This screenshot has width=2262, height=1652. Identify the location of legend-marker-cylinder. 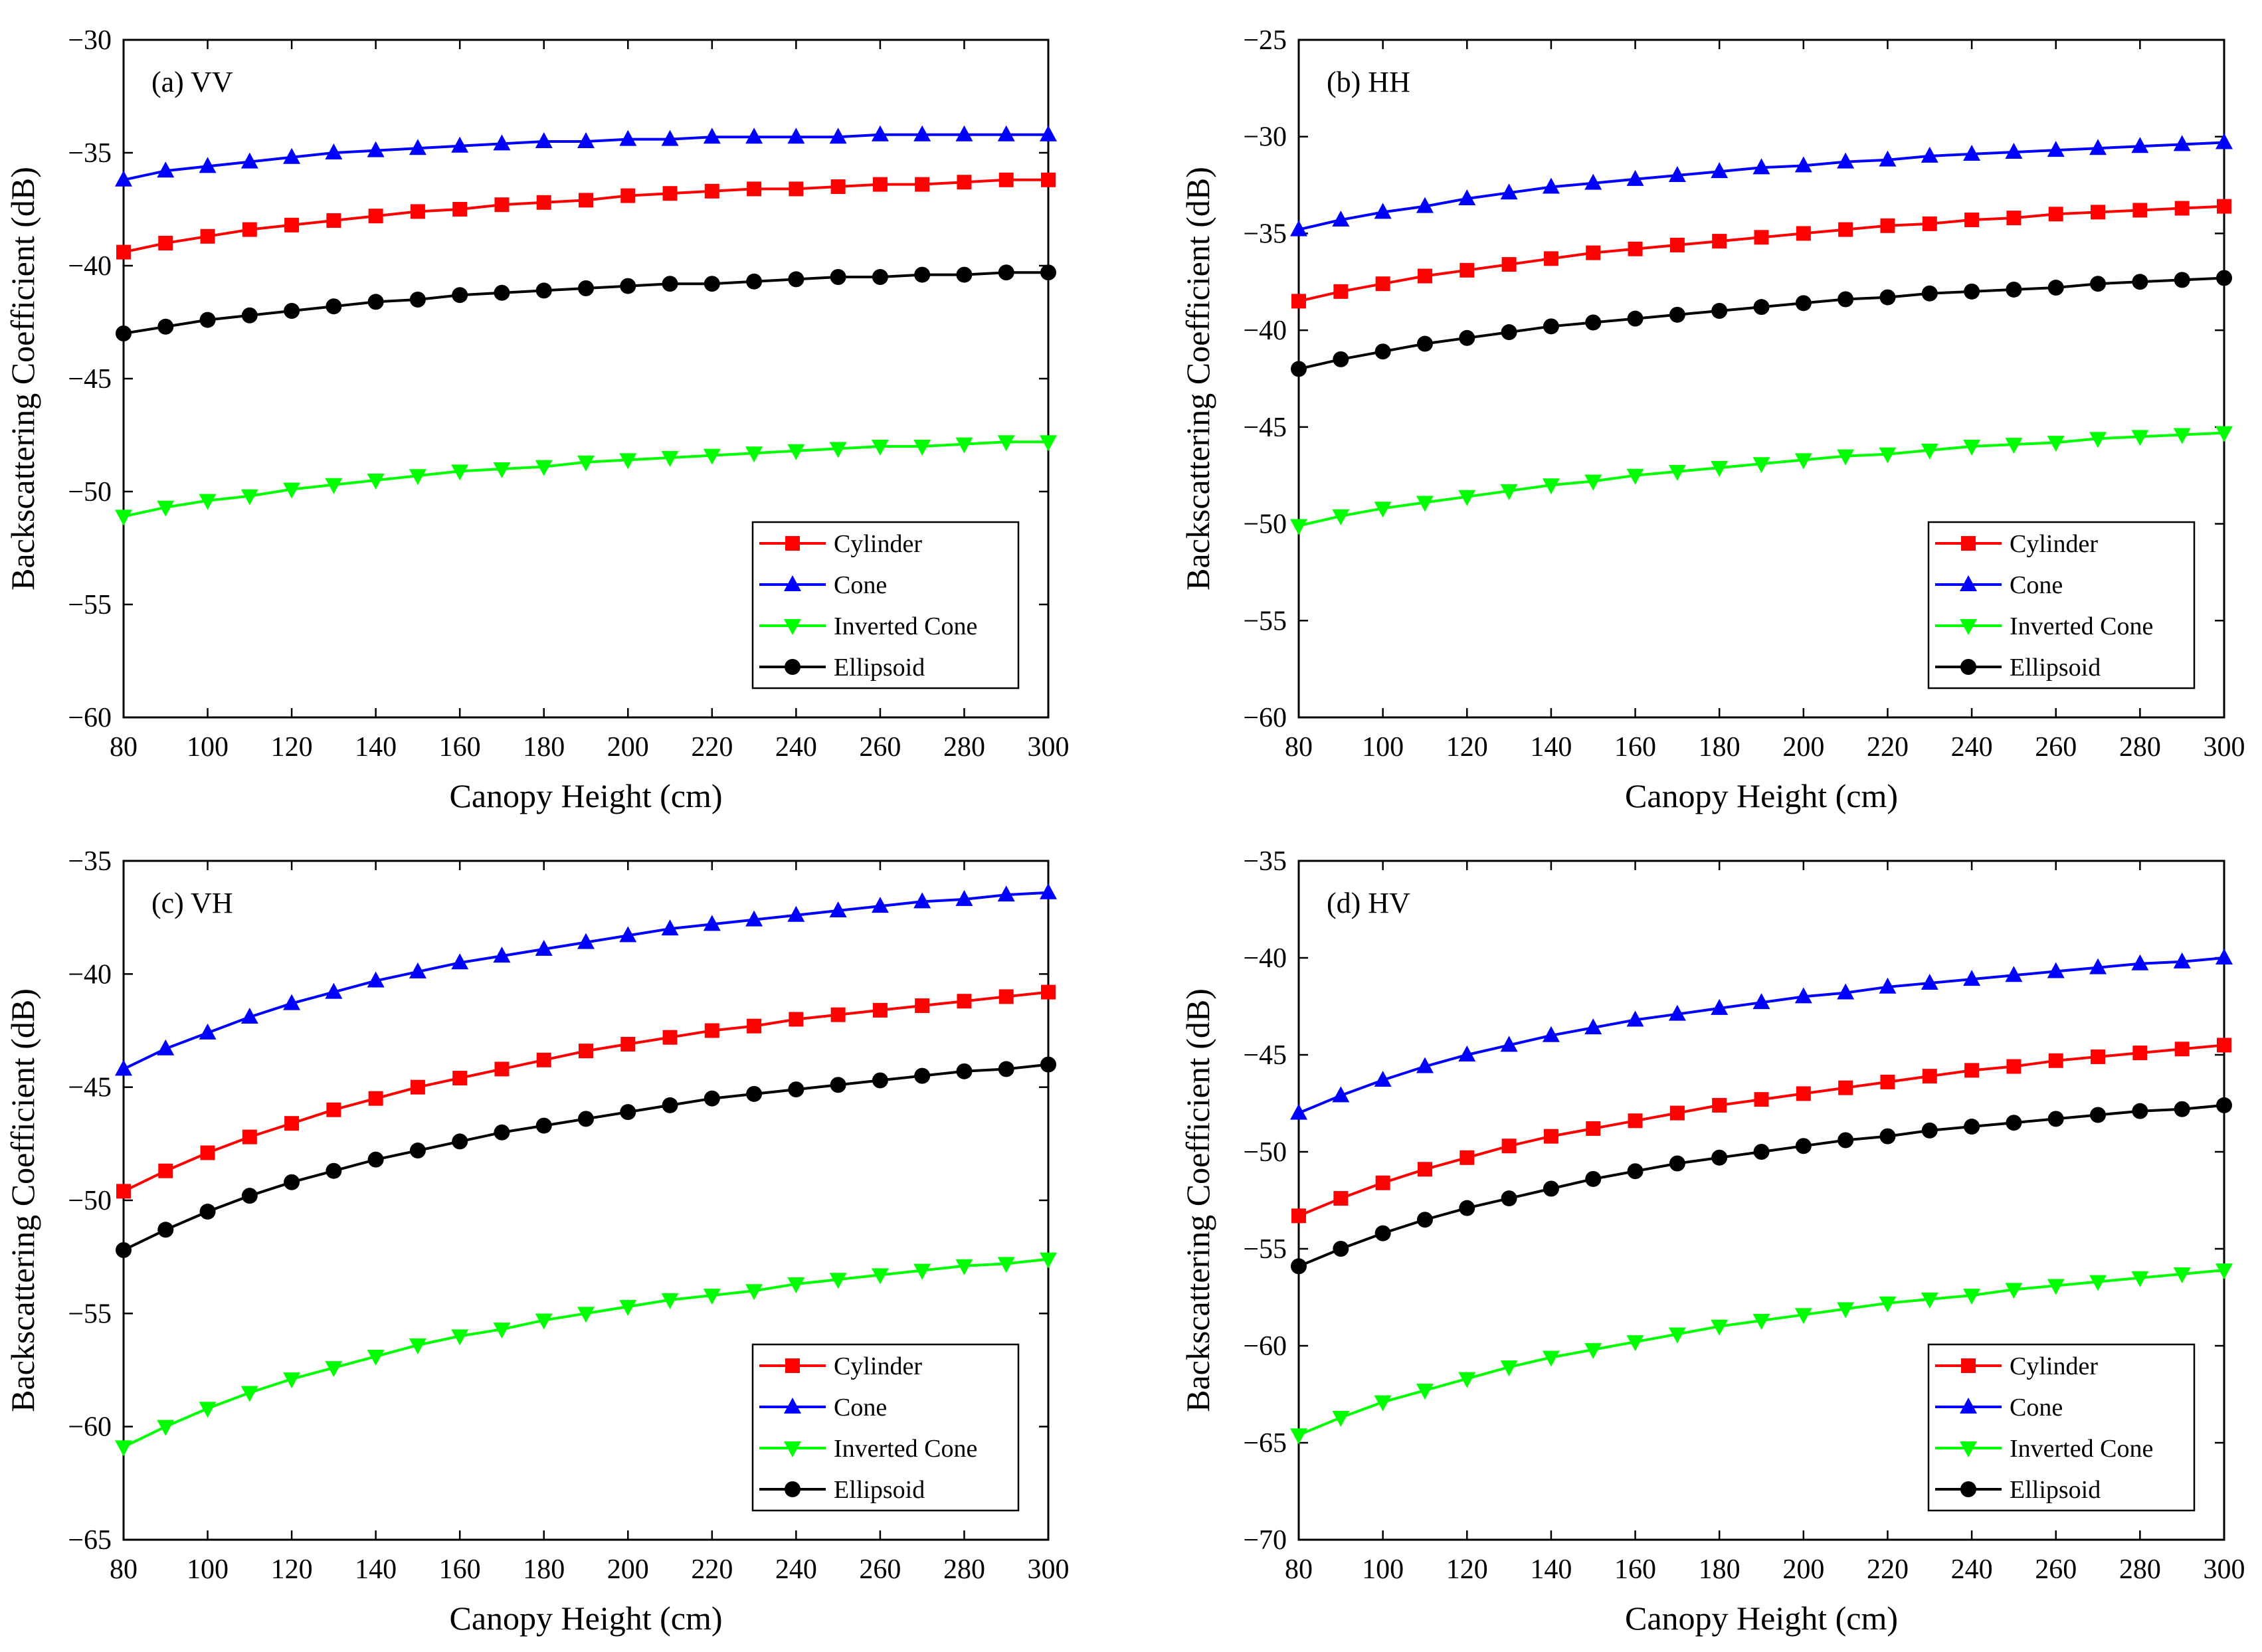
(792, 1365).